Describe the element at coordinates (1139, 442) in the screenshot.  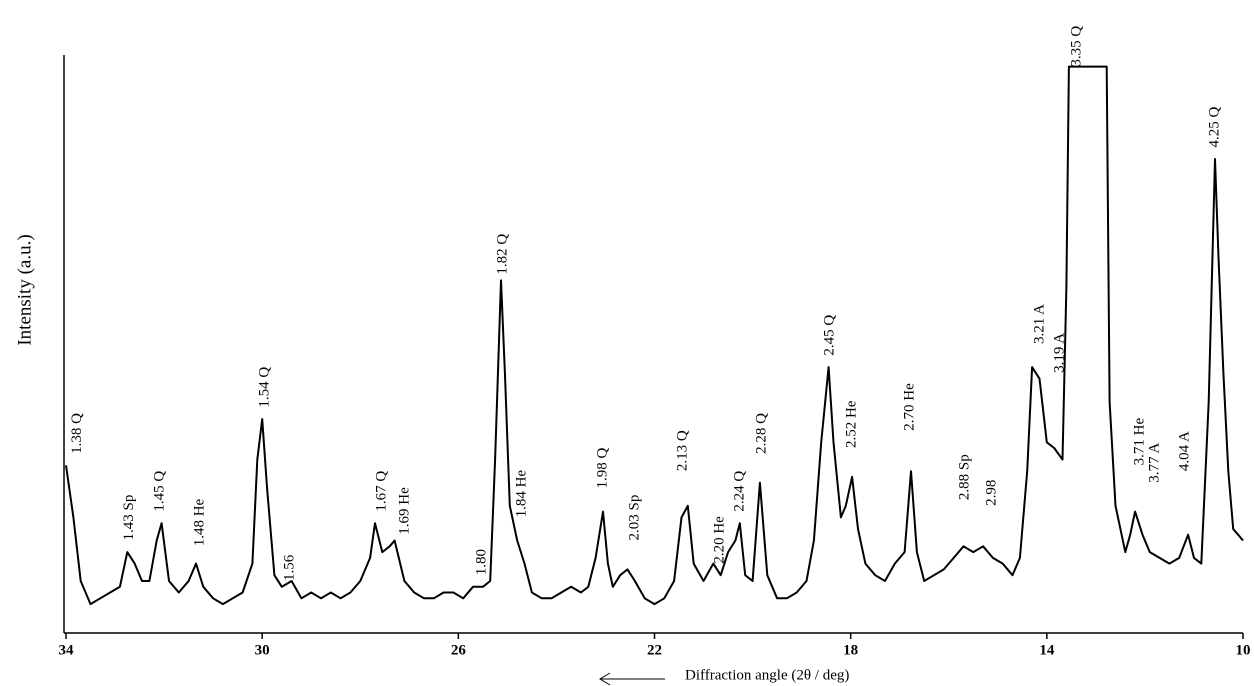
I see `peak-label: 3.71 He` at that location.